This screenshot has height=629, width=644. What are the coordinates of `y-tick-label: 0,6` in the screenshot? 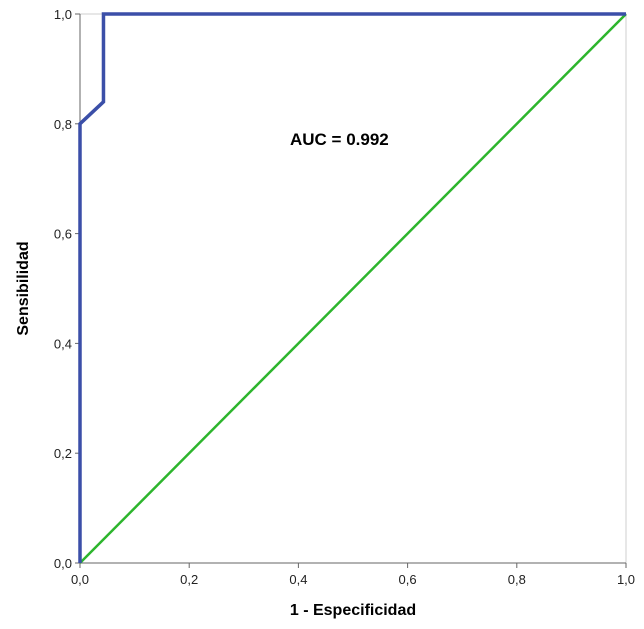 It's located at (63, 234).